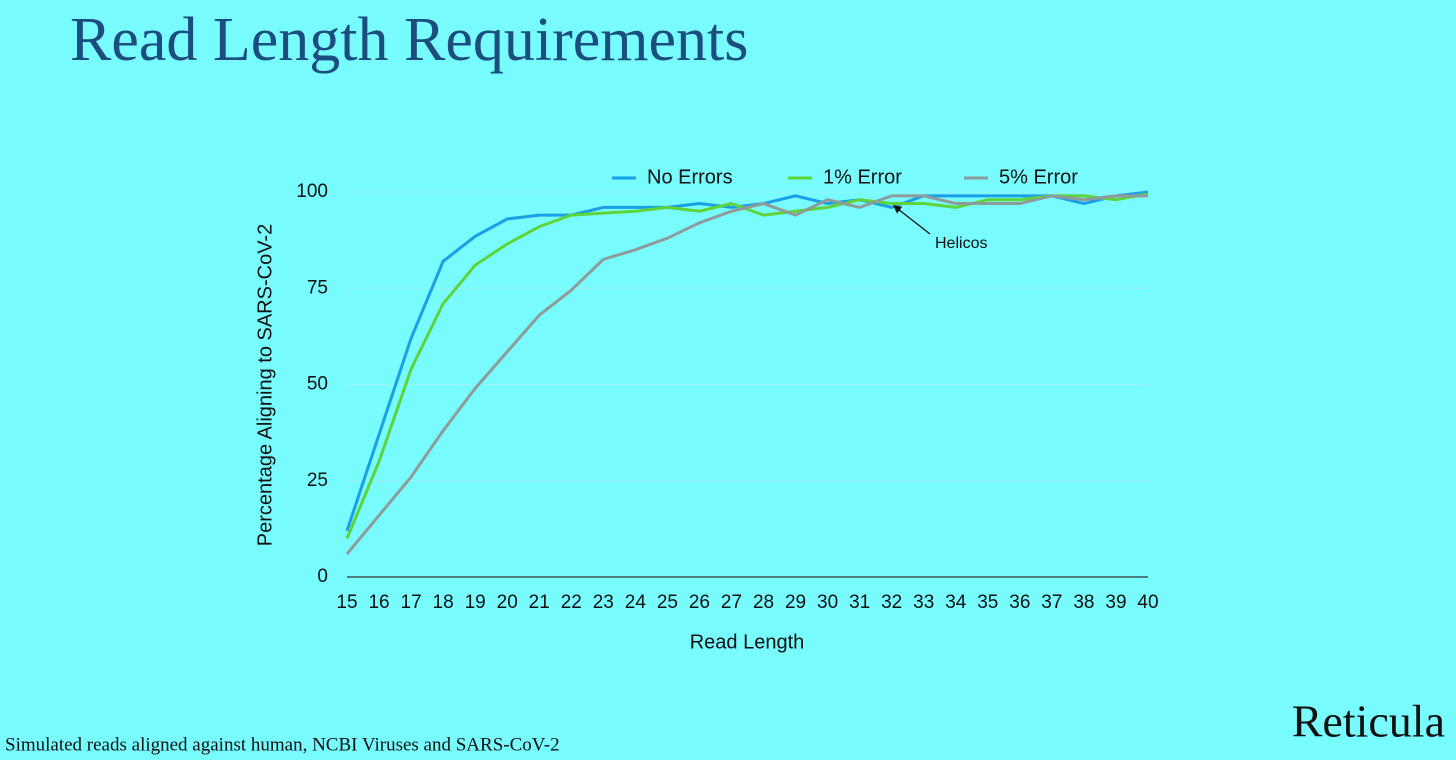 The width and height of the screenshot is (1456, 760). What do you see at coordinates (1147, 602) in the screenshot?
I see `x-tick-label: 40` at bounding box center [1147, 602].